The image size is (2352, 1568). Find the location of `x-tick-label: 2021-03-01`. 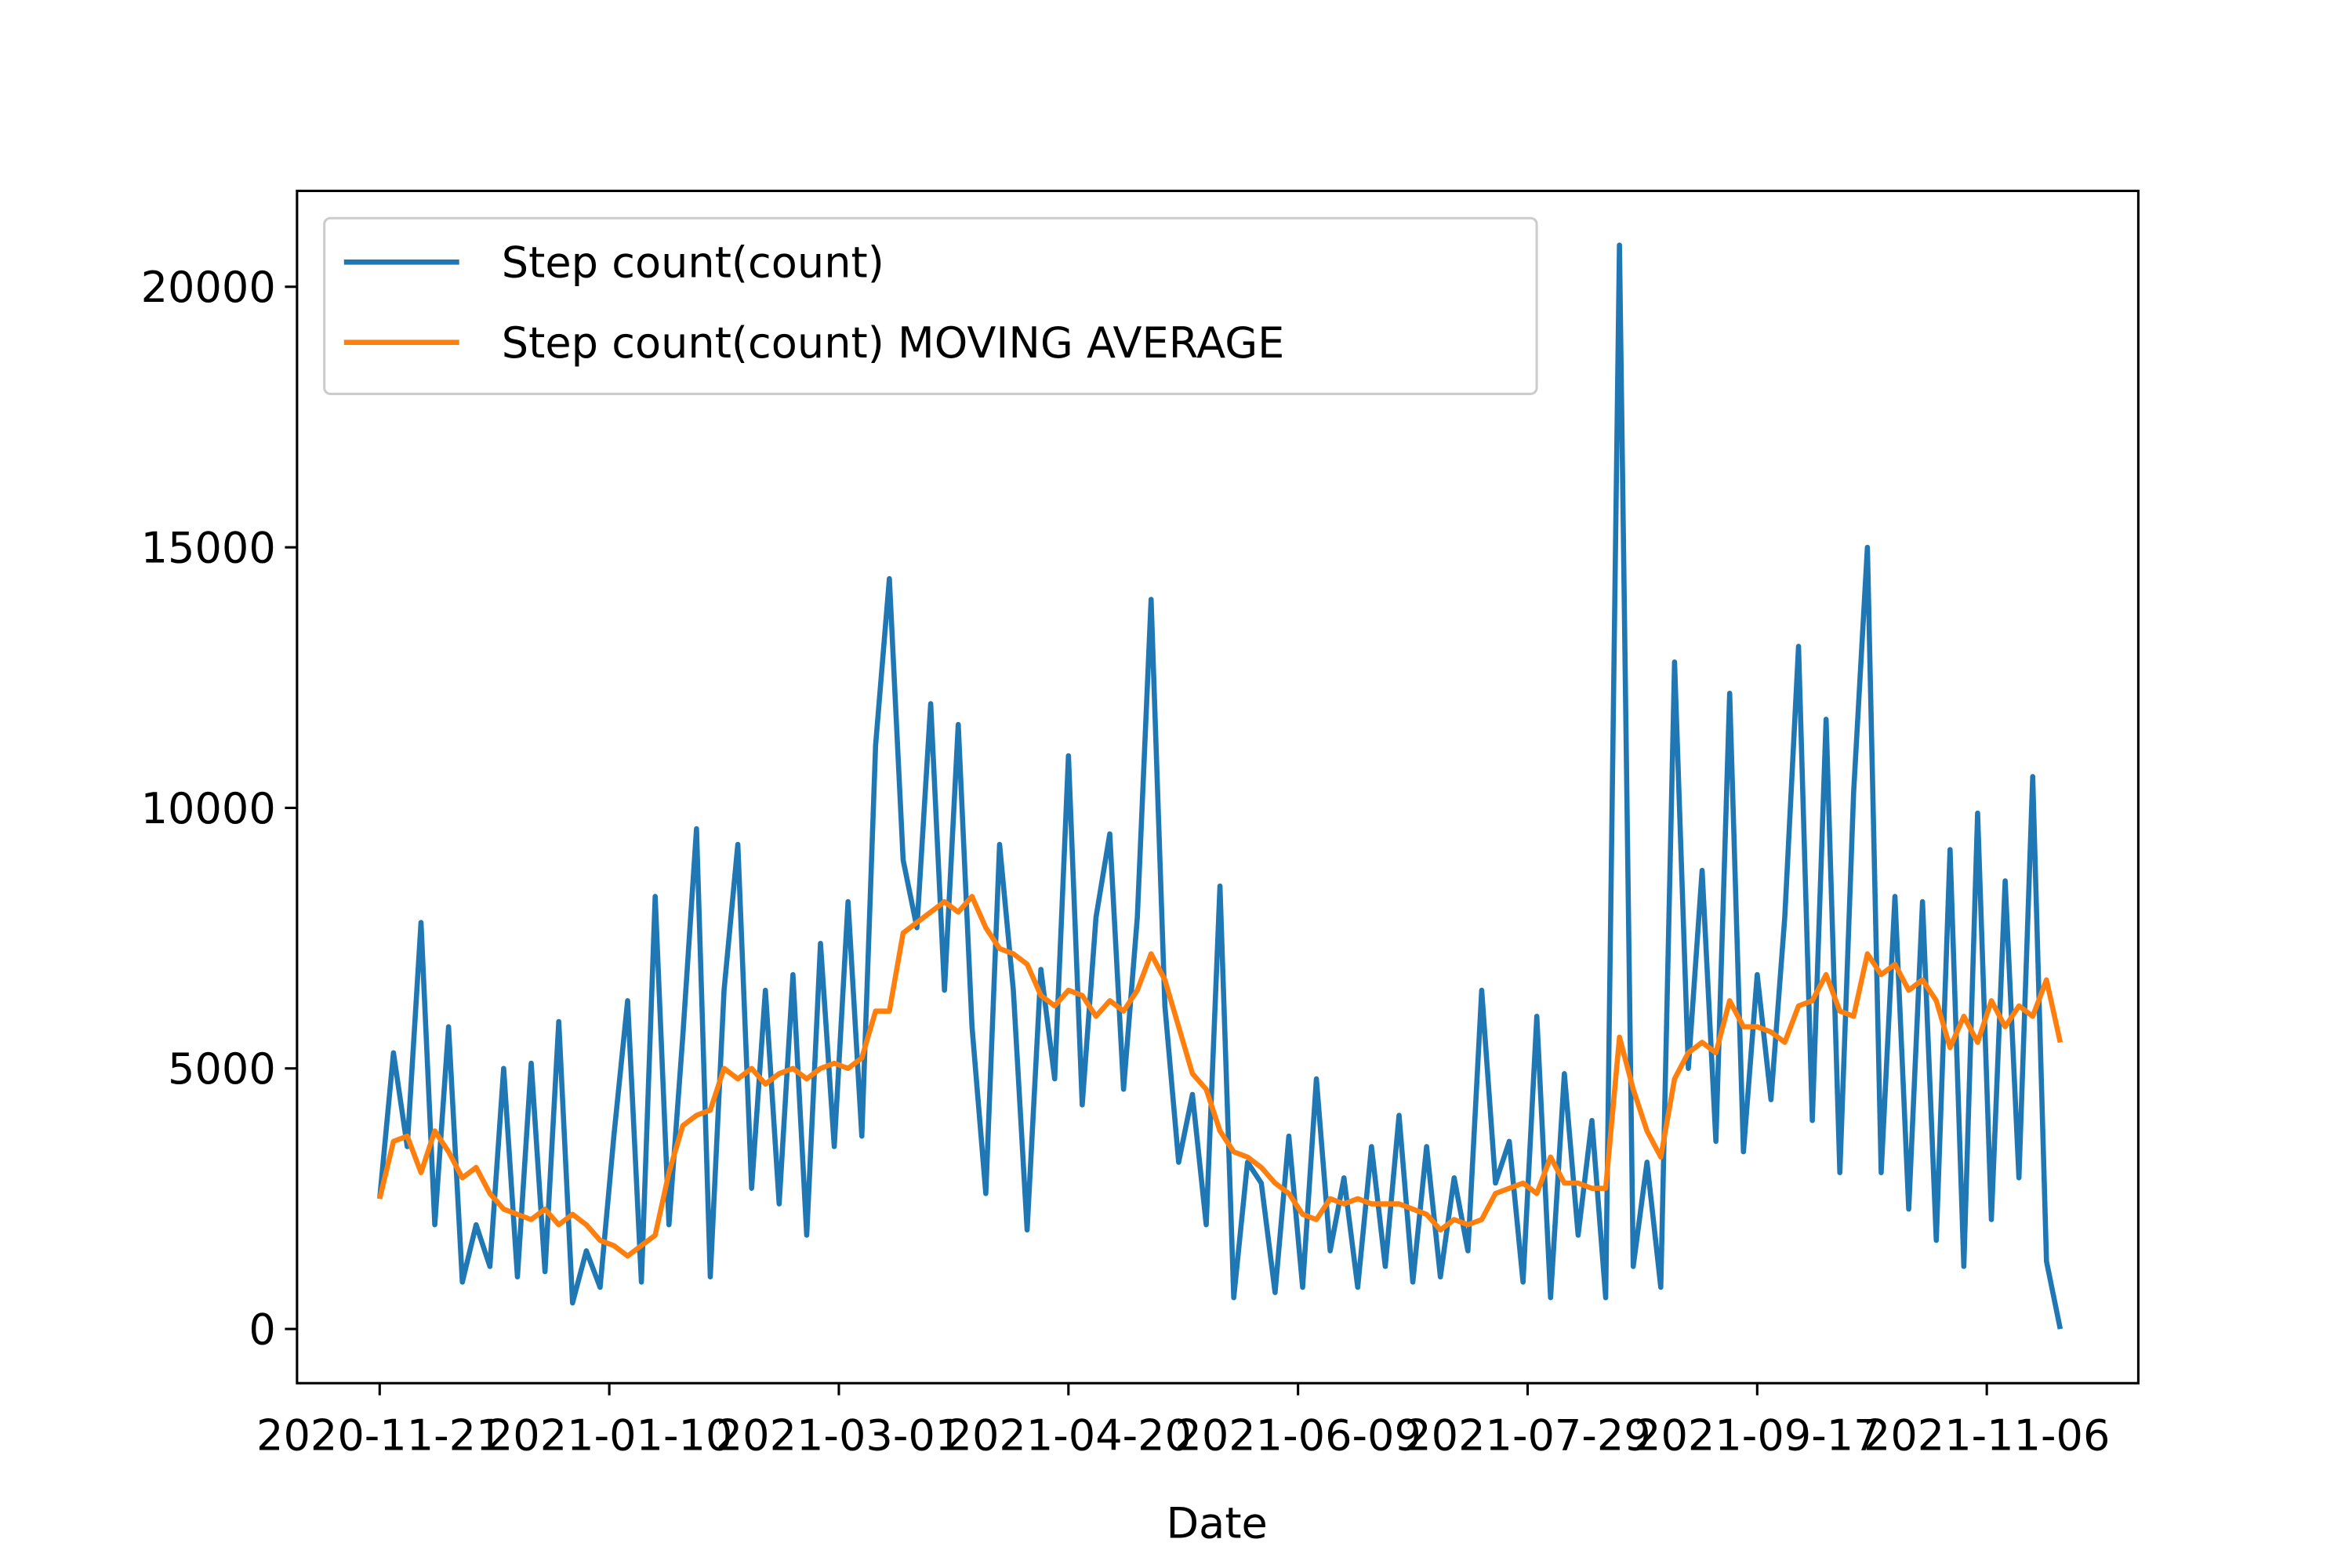

x-tick-label: 2021-03-01 is located at coordinates (839, 1435).